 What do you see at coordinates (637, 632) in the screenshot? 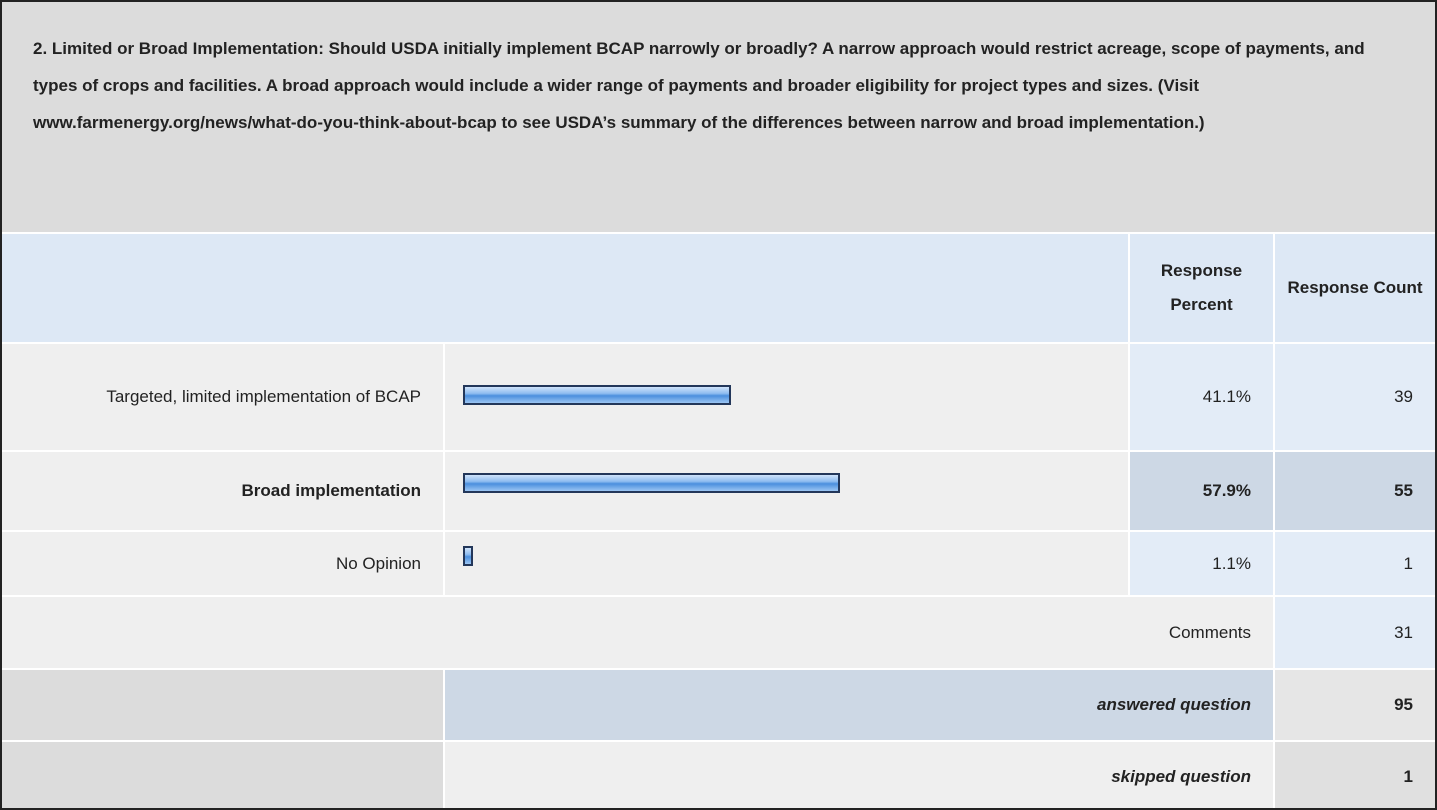
I see `comments-label: Comments` at bounding box center [637, 632].